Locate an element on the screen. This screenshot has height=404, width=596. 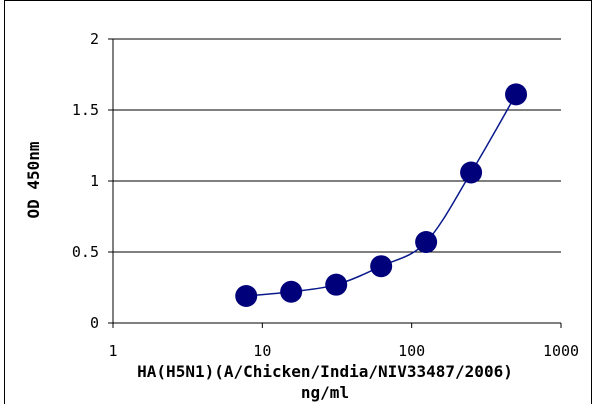
x-tick-label: 1000 is located at coordinates (561, 351).